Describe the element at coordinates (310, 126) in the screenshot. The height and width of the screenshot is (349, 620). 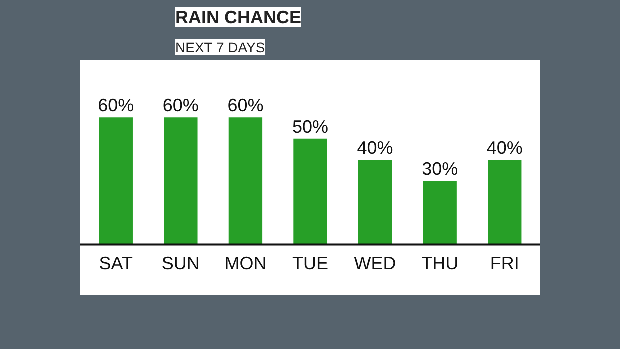
I see `data-label: 50%` at that location.